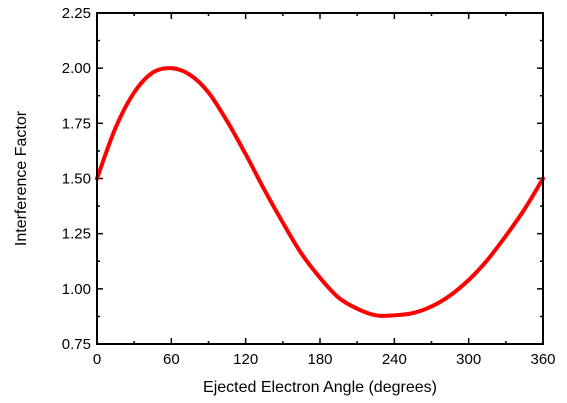 The height and width of the screenshot is (403, 567). Describe the element at coordinates (76, 344) in the screenshot. I see `y-tick-label: 0.75` at that location.